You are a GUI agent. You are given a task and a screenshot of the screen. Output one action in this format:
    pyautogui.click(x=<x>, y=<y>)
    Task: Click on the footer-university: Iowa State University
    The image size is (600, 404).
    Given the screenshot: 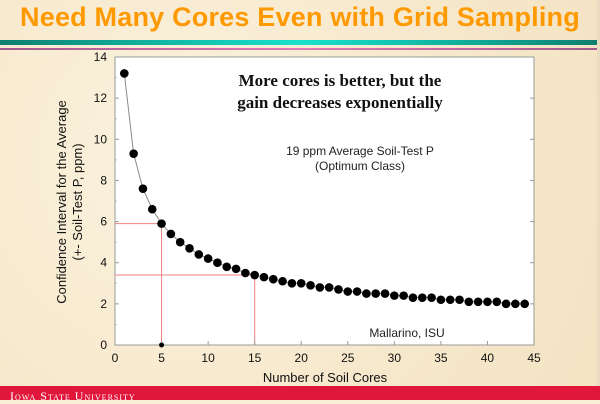 What is the action you would take?
    pyautogui.click(x=73, y=396)
    